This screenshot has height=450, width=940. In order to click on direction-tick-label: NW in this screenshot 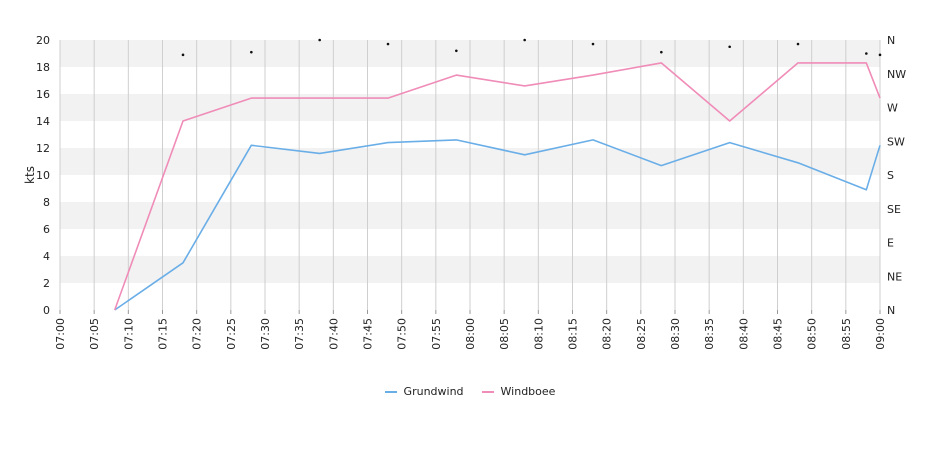, I will do `click(896, 74)`.